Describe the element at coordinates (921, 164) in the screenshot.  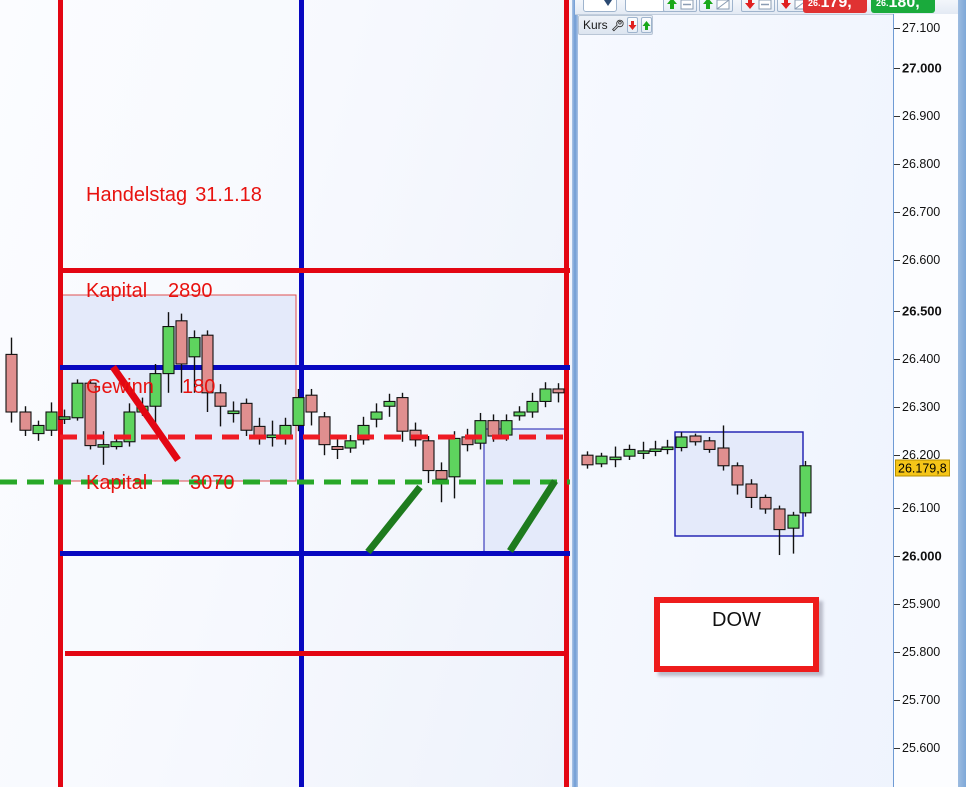
I see `axis-tick-label: 26.800` at that location.